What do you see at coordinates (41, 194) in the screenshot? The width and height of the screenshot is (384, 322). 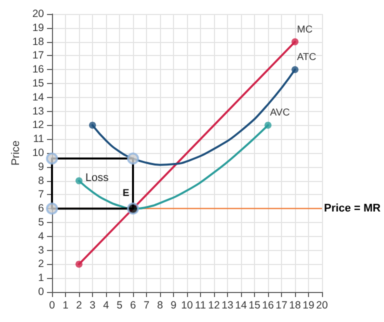 I see `y-tick-label: 7` at bounding box center [41, 194].